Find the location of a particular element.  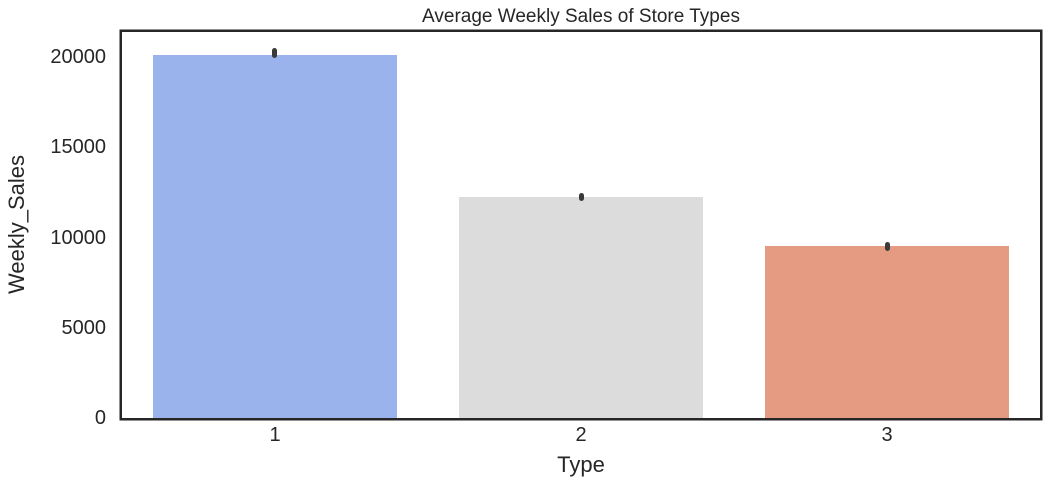

y-tick-labels: 0 5000 10000 15000 20000 is located at coordinates (53, 230).